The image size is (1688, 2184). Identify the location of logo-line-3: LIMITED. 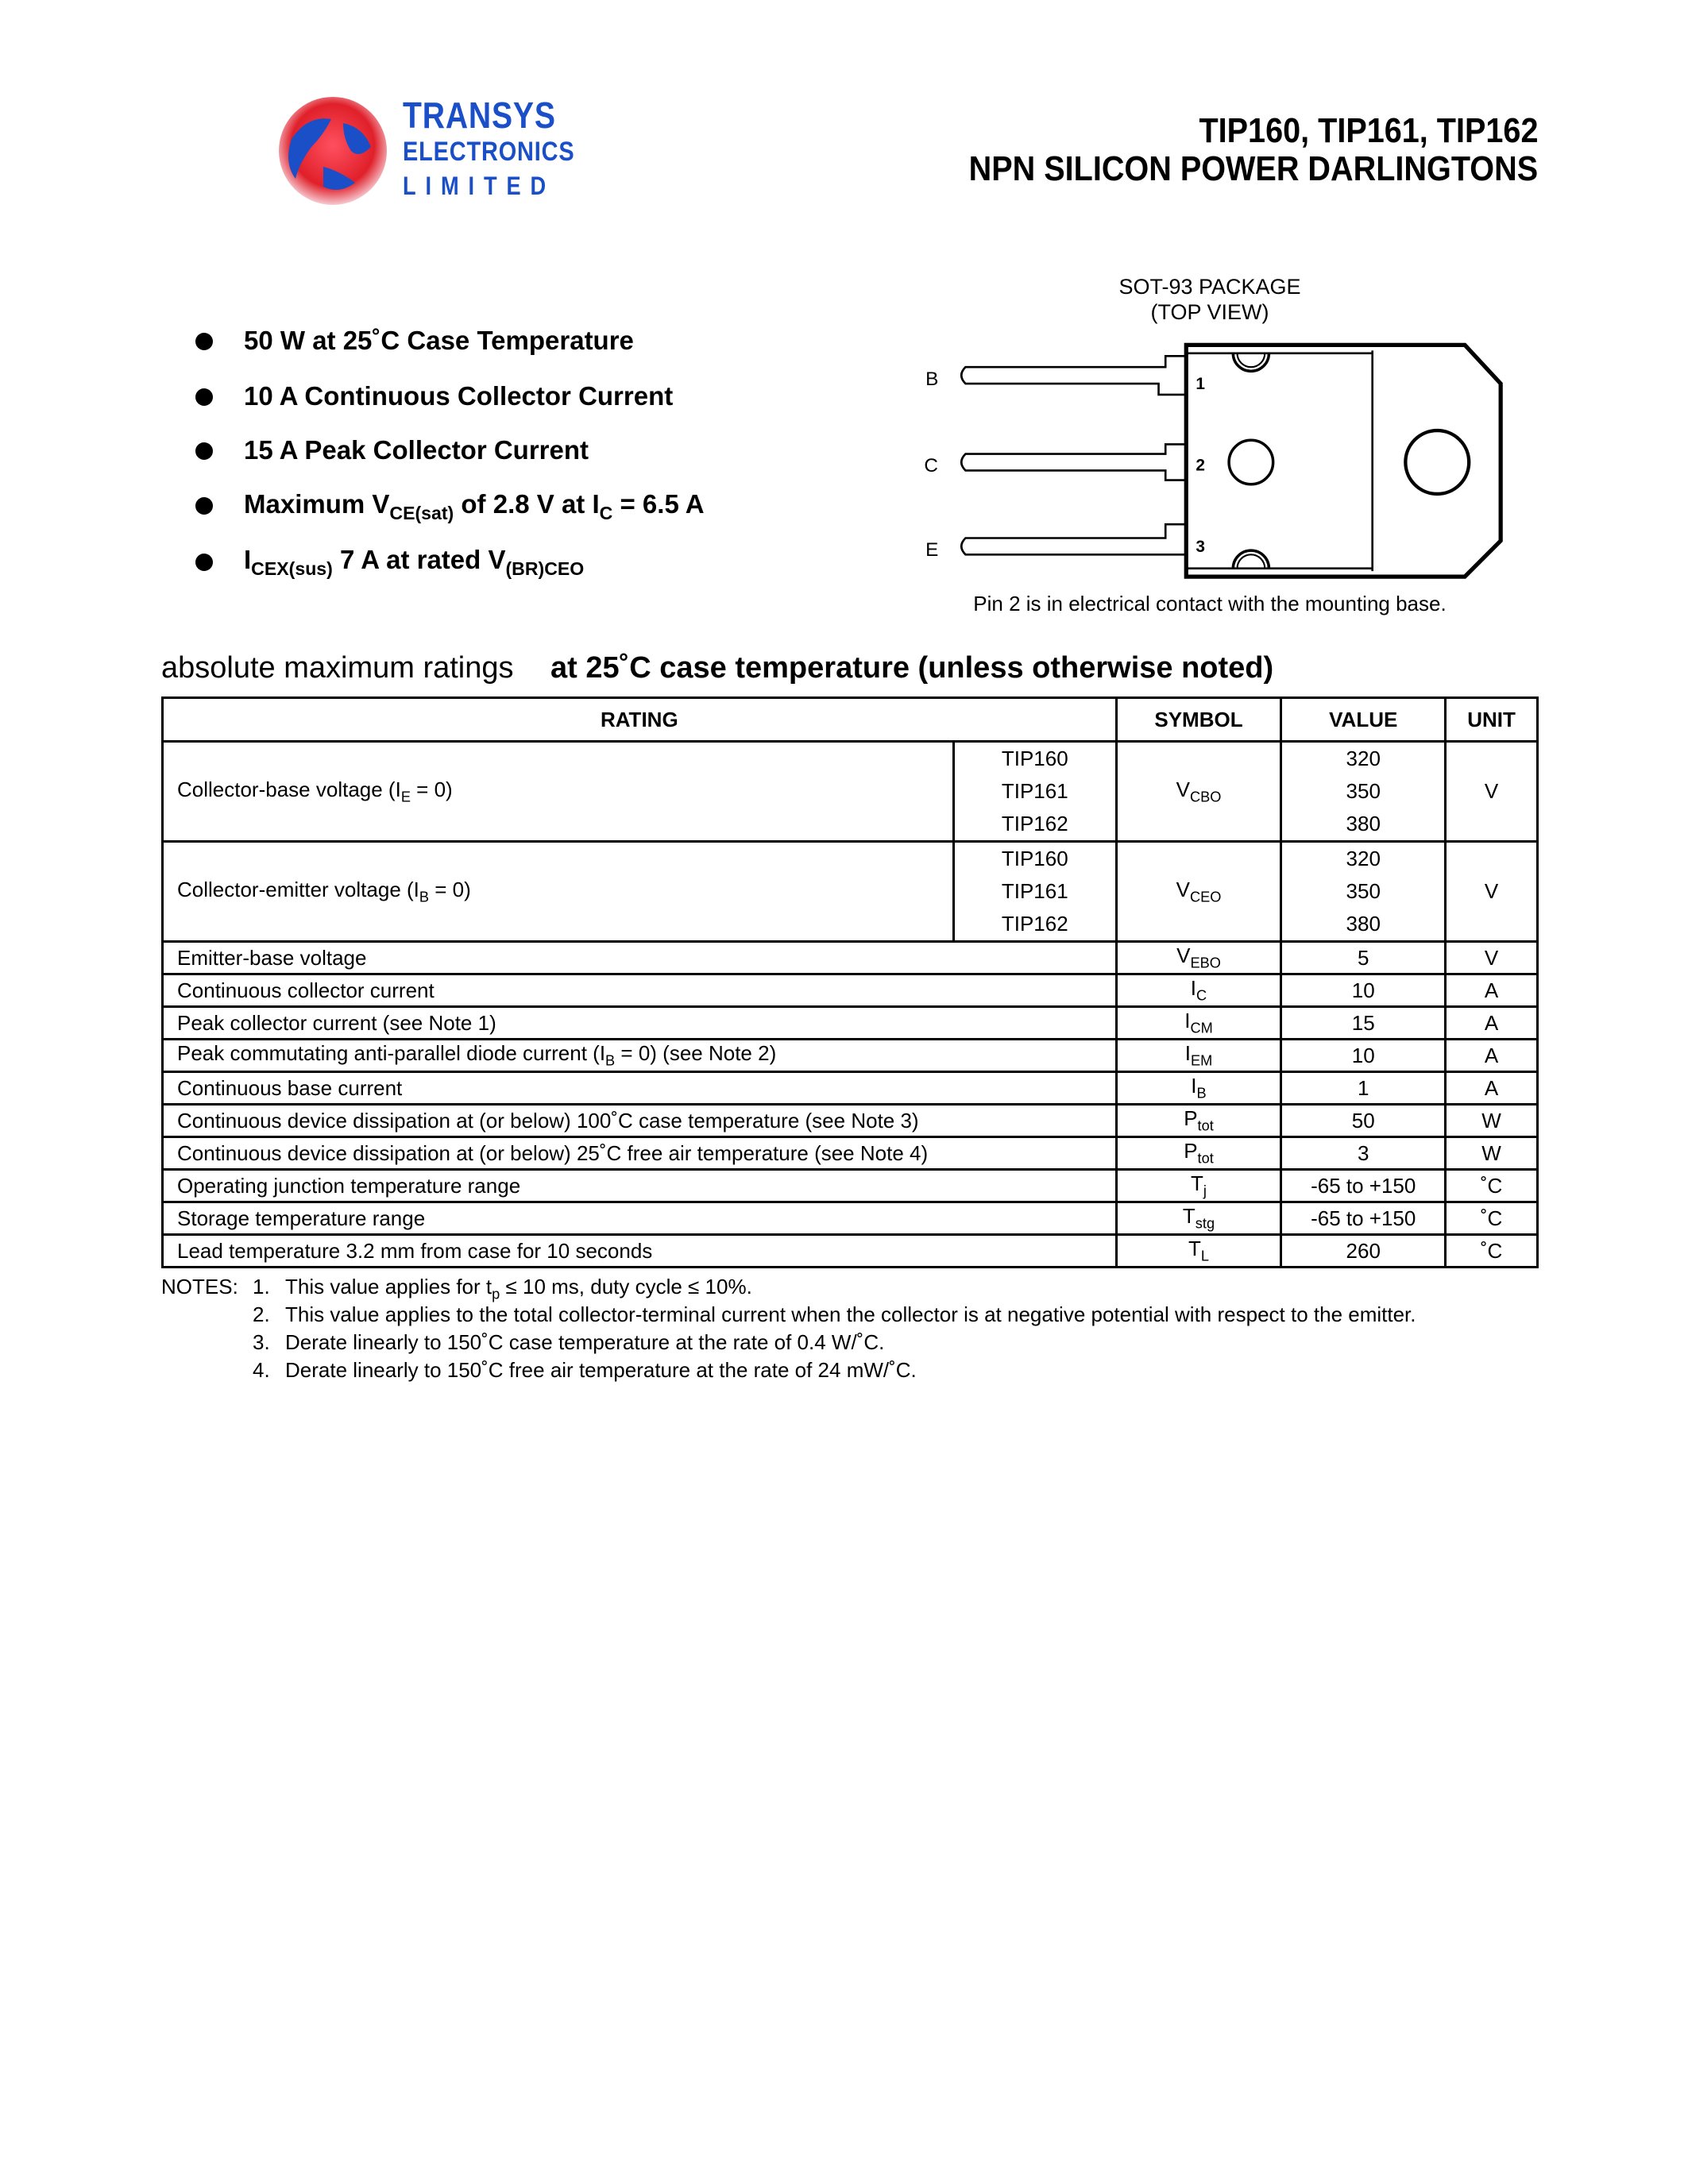
(480, 186).